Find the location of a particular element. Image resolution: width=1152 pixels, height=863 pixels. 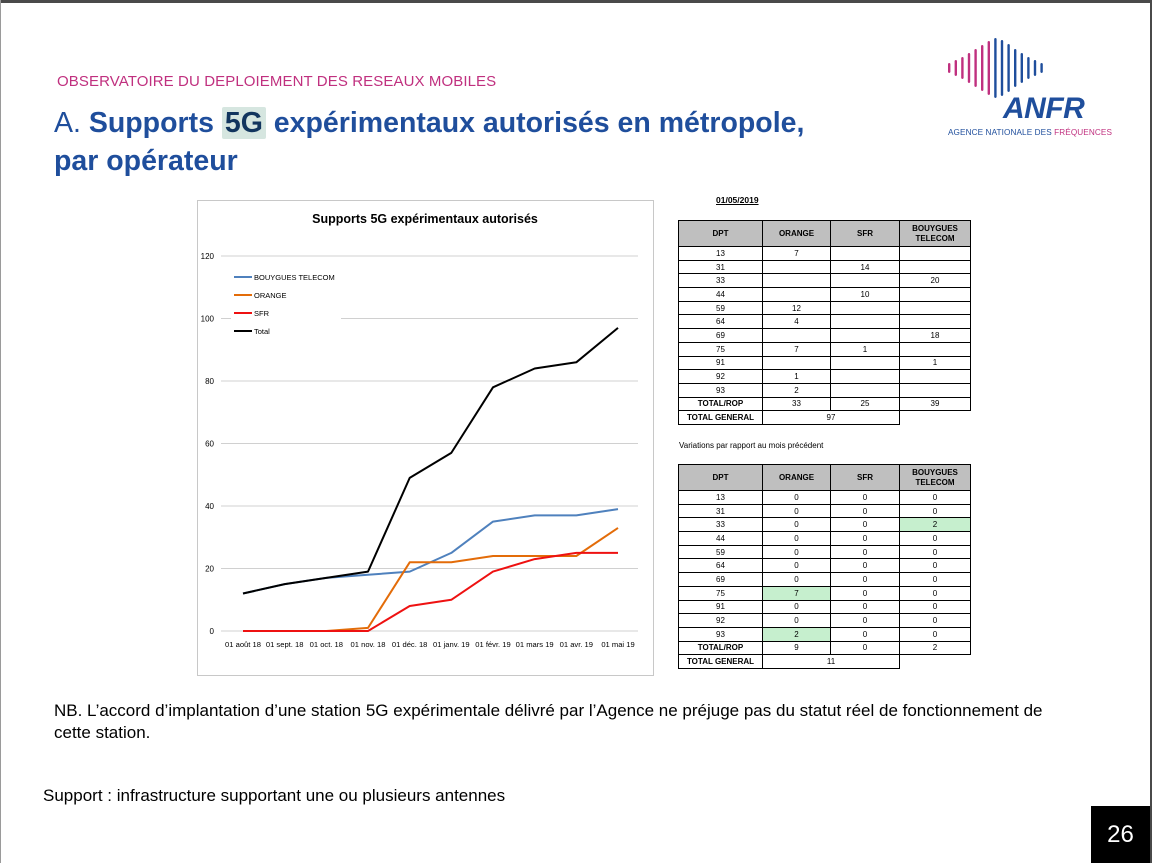

table-cell: 2 is located at coordinates (796, 634).